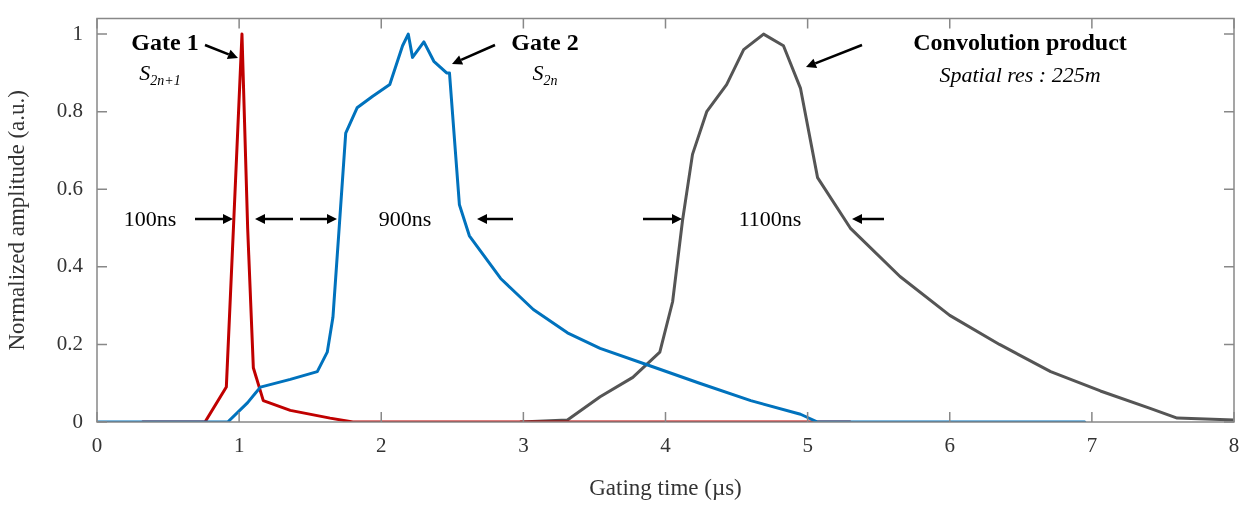 This screenshot has height=507, width=1245. What do you see at coordinates (405, 218) in the screenshot?
I see `annotation: 900ns` at bounding box center [405, 218].